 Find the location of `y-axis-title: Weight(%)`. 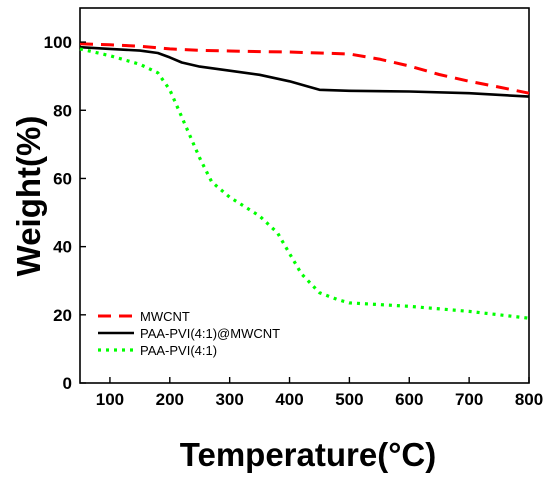

y-axis-title: Weight(%) is located at coordinates (28, 196).